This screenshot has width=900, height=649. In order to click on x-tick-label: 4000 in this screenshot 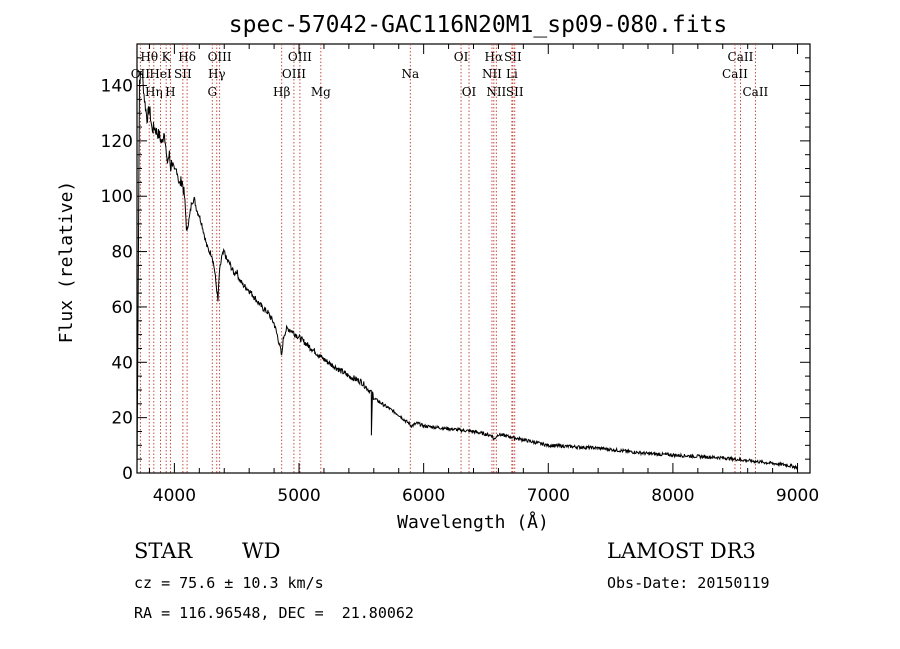, I will do `click(174, 496)`.